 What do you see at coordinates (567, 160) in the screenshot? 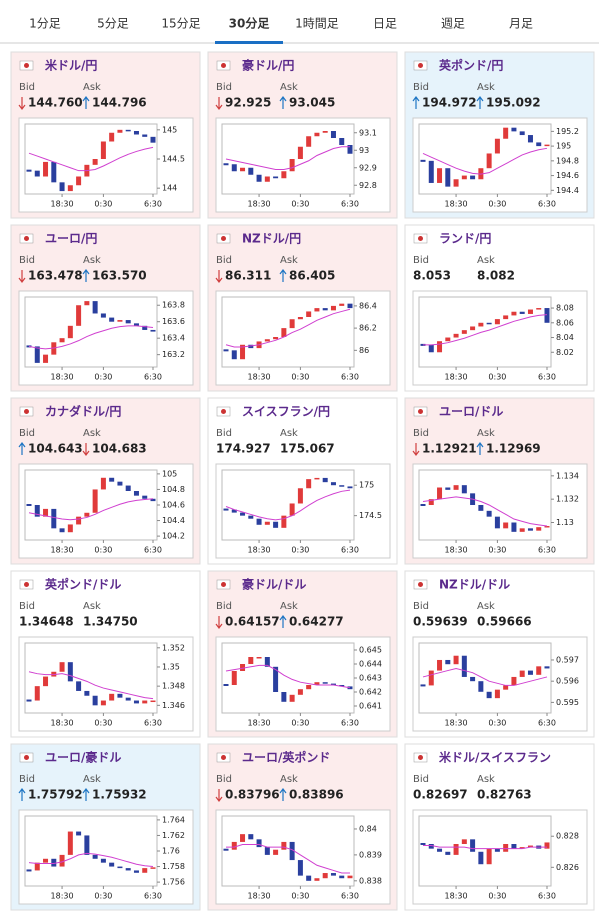
I see `y-tick-label: 194.8` at bounding box center [567, 160].